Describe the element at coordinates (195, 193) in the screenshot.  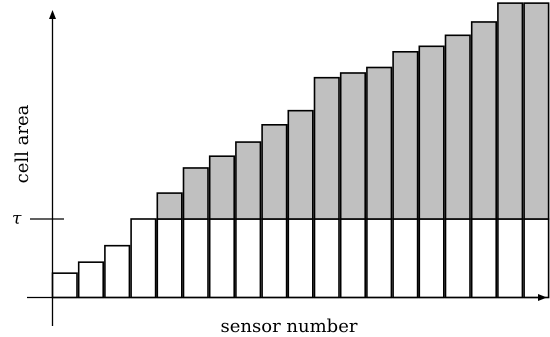
I see `bar-6-above-threshold` at that location.